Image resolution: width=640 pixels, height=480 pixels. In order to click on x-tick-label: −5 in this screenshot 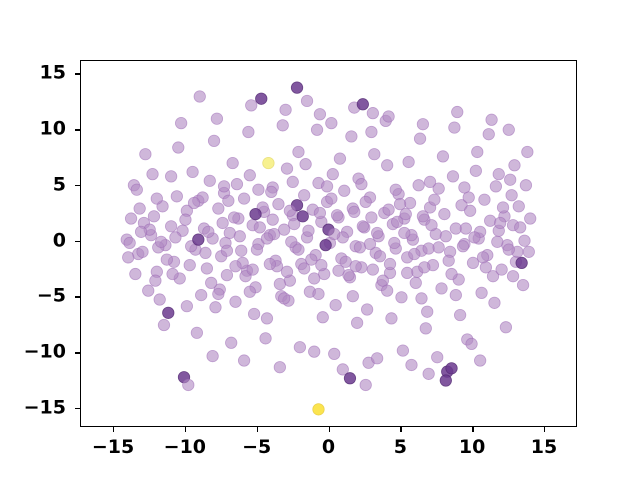, I will do `click(257, 447)`.